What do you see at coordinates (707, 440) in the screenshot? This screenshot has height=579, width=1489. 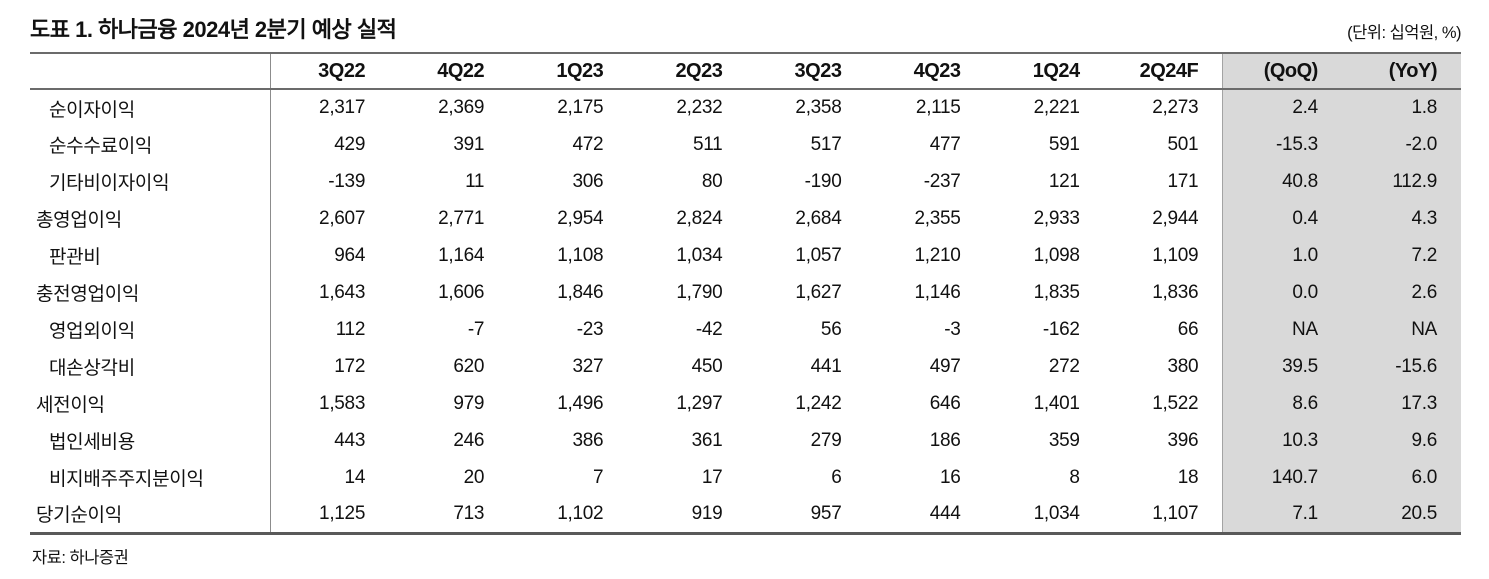 I see `cell-value: 361` at bounding box center [707, 440].